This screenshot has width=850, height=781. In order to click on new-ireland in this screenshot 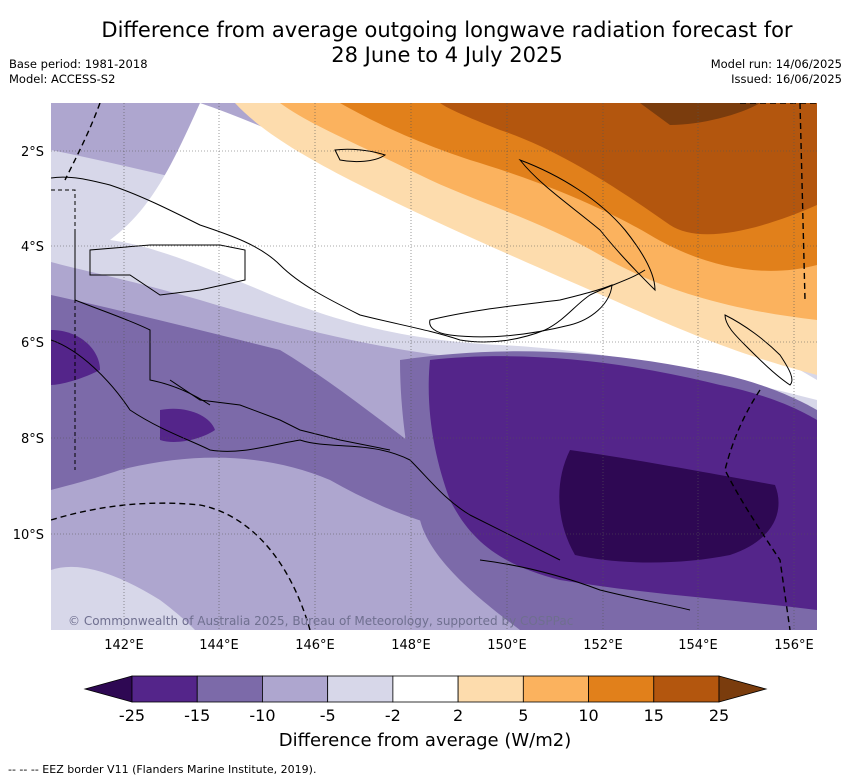, I will do `click(587, 225)`.